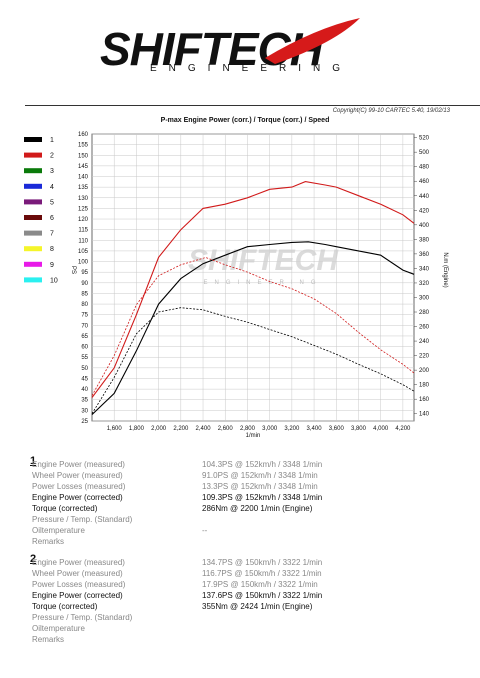 Image resolution: width=480 pixels, height=678 pixels. I want to click on y-tick-left: 35, so click(84, 401).